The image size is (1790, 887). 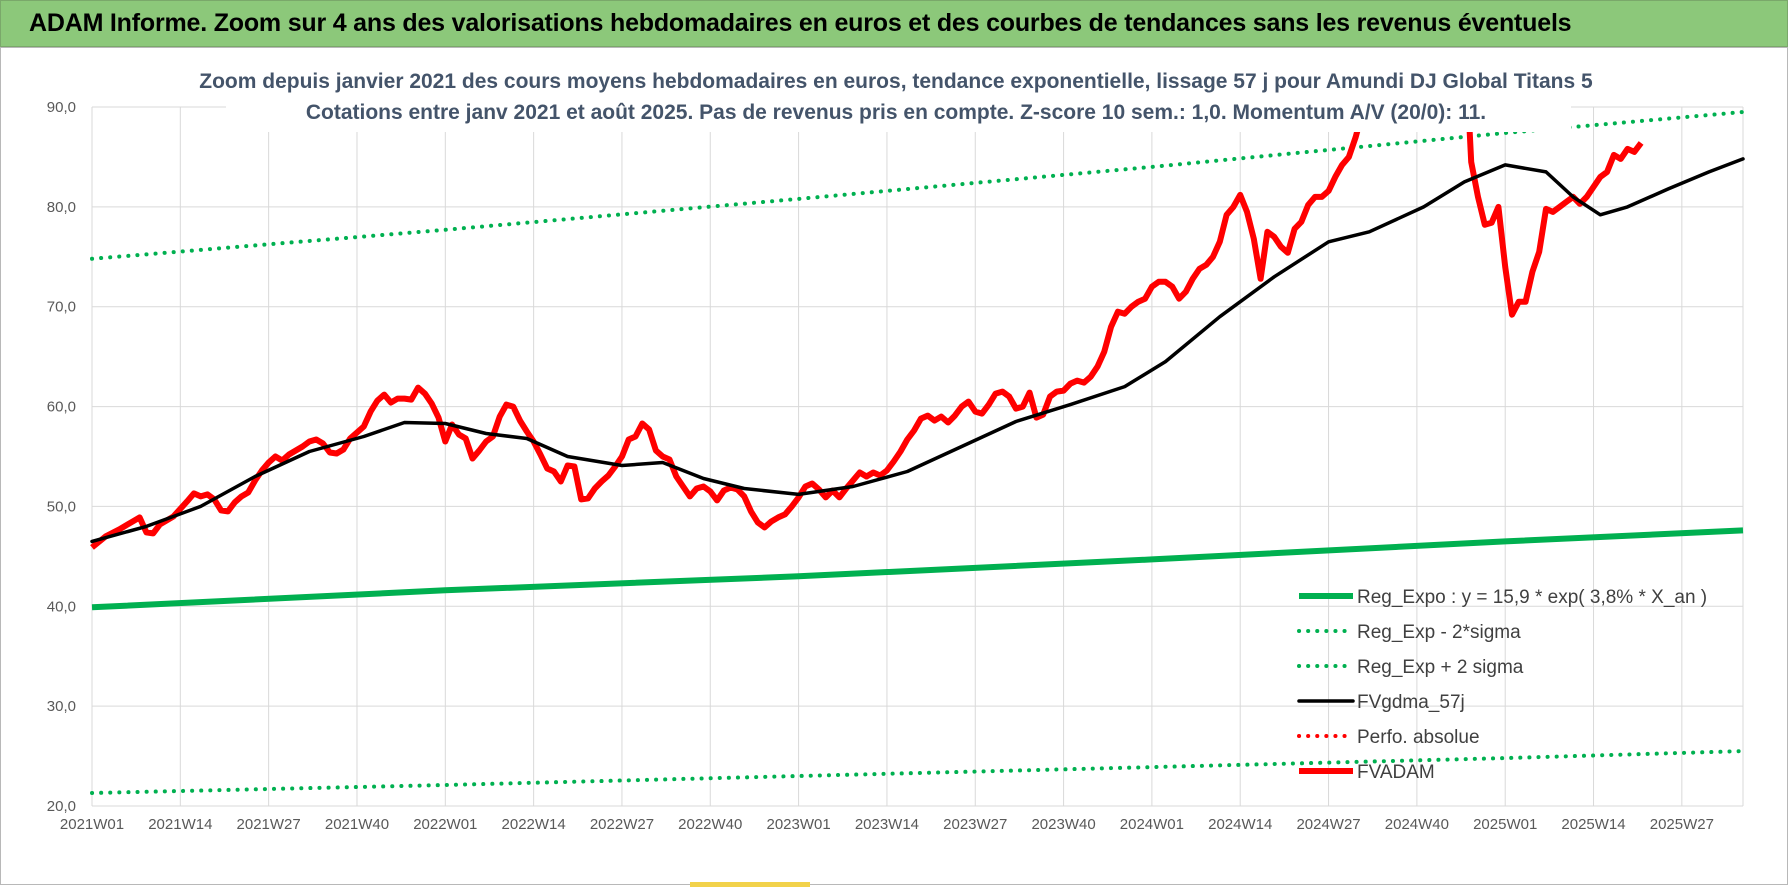 I want to click on x-tick-label: 2025W27, so click(x=1682, y=824).